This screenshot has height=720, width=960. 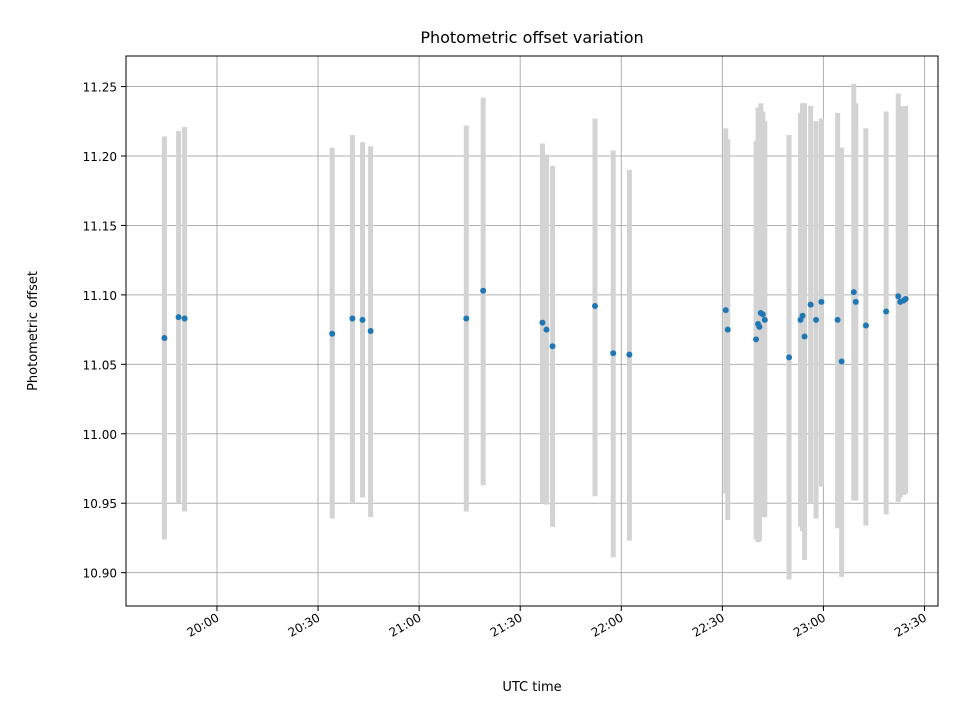 I want to click on y-tick-label: 11.10, so click(x=100, y=296).